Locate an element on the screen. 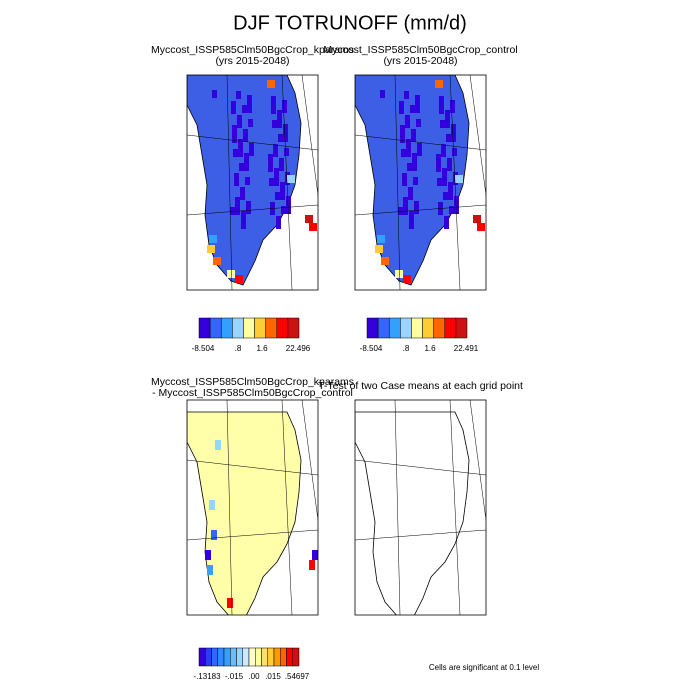 This screenshot has height=700, width=700. colorbar-label: 22.491 is located at coordinates (466, 348).